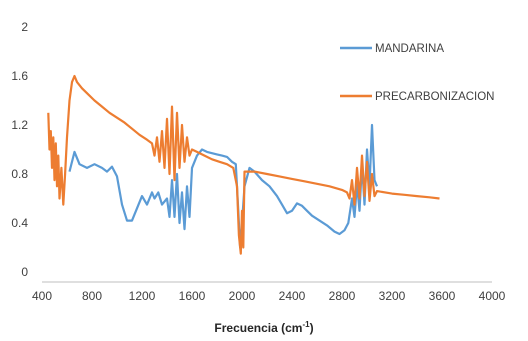 The image size is (528, 341). What do you see at coordinates (492, 296) in the screenshot?
I see `x-tick-label: 4000` at bounding box center [492, 296].